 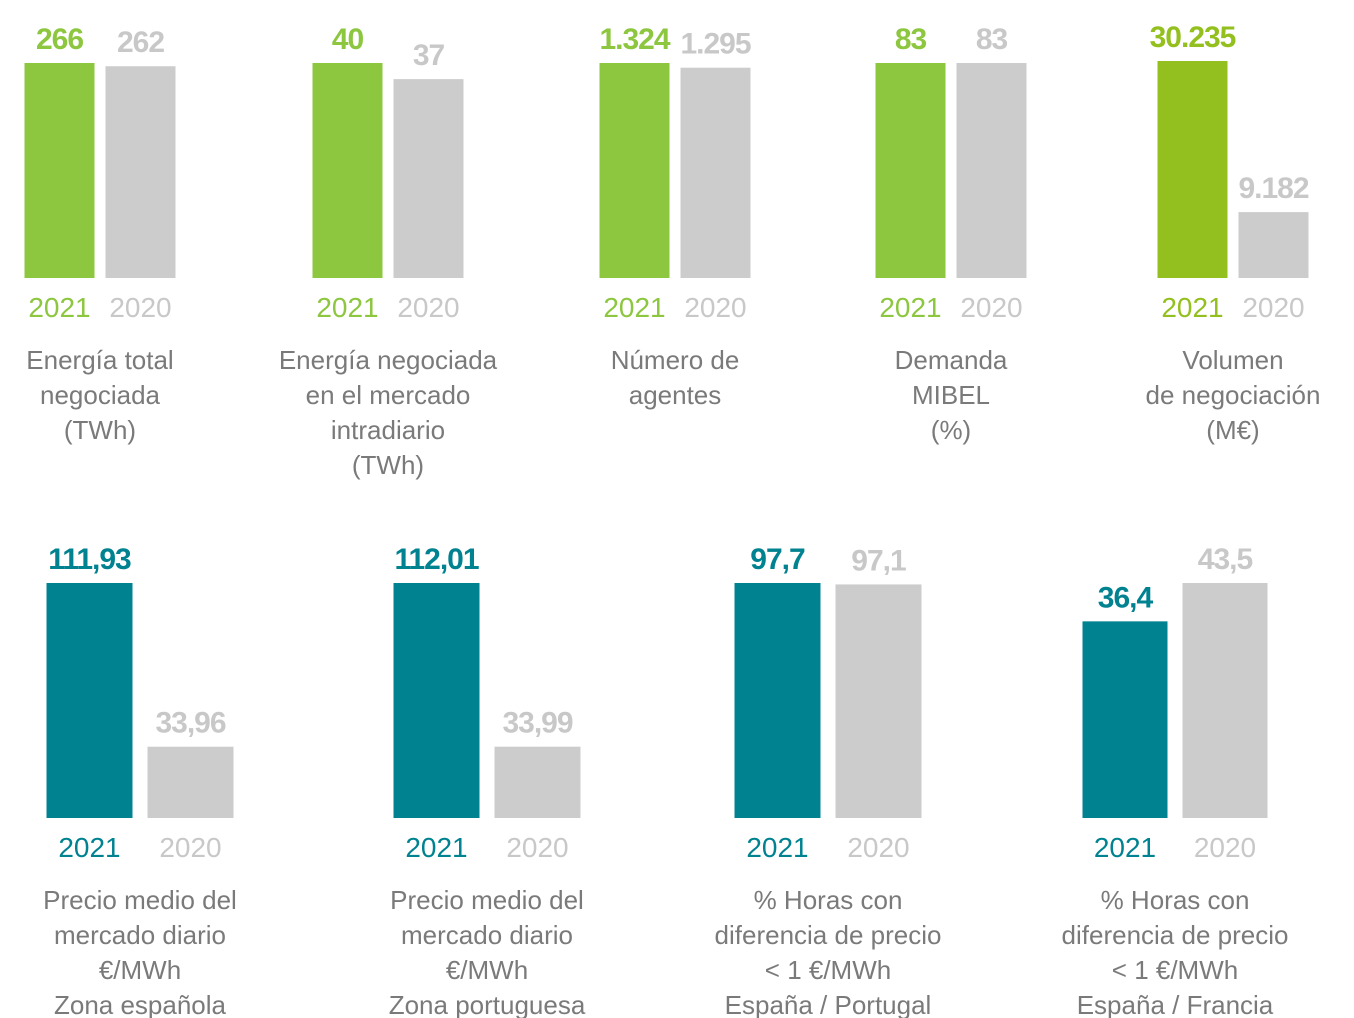 What do you see at coordinates (388, 360) in the screenshot?
I see `chart-title: Energía negociada` at bounding box center [388, 360].